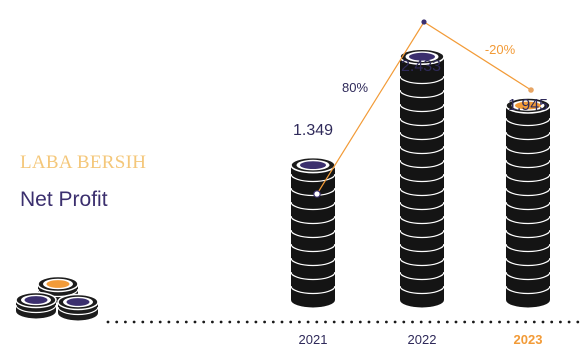 The image size is (584, 347). Describe the element at coordinates (313, 339) in the screenshot. I see `category-label-2021: 2021` at that location.